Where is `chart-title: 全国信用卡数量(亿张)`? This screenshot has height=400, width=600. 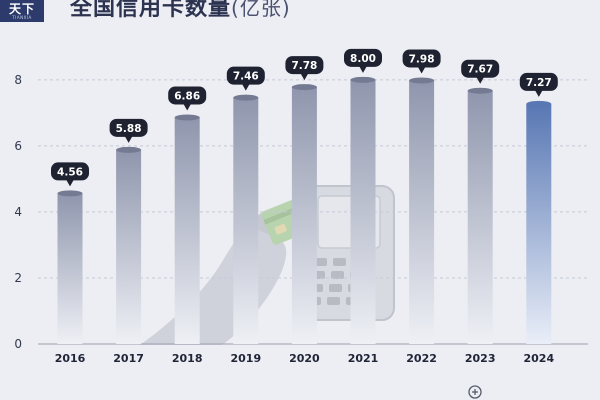
chart-title: 全国信用卡数量(亿张) is located at coordinates (180, 11).